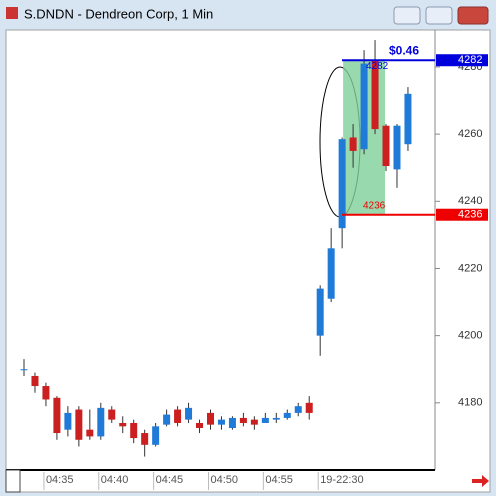  Describe the element at coordinates (60, 480) in the screenshot. I see `x-tick-label: 04:35` at that location.